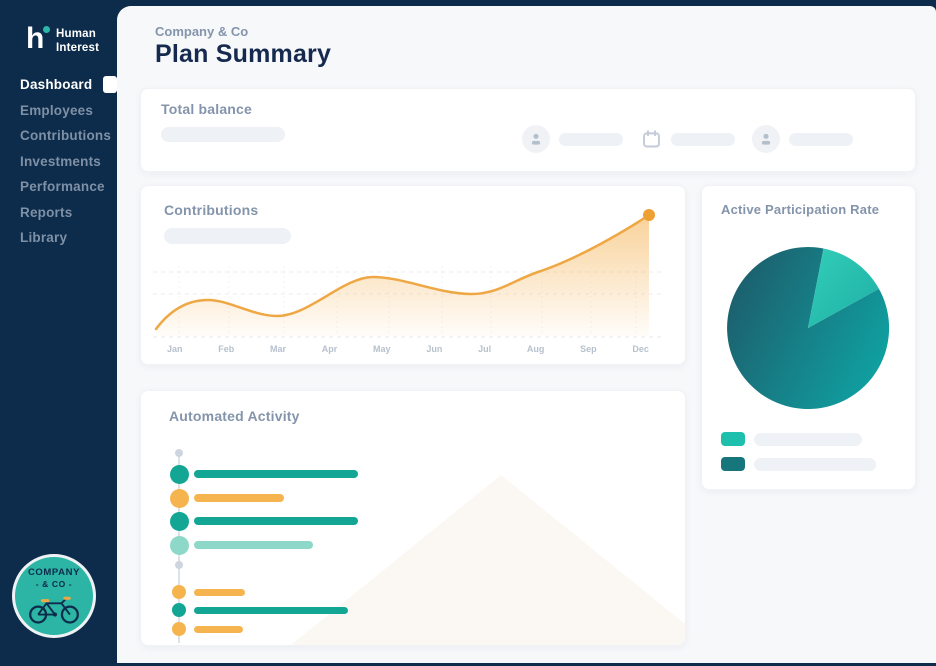  I want to click on logo-wordmark: Human Interest, so click(77, 42).